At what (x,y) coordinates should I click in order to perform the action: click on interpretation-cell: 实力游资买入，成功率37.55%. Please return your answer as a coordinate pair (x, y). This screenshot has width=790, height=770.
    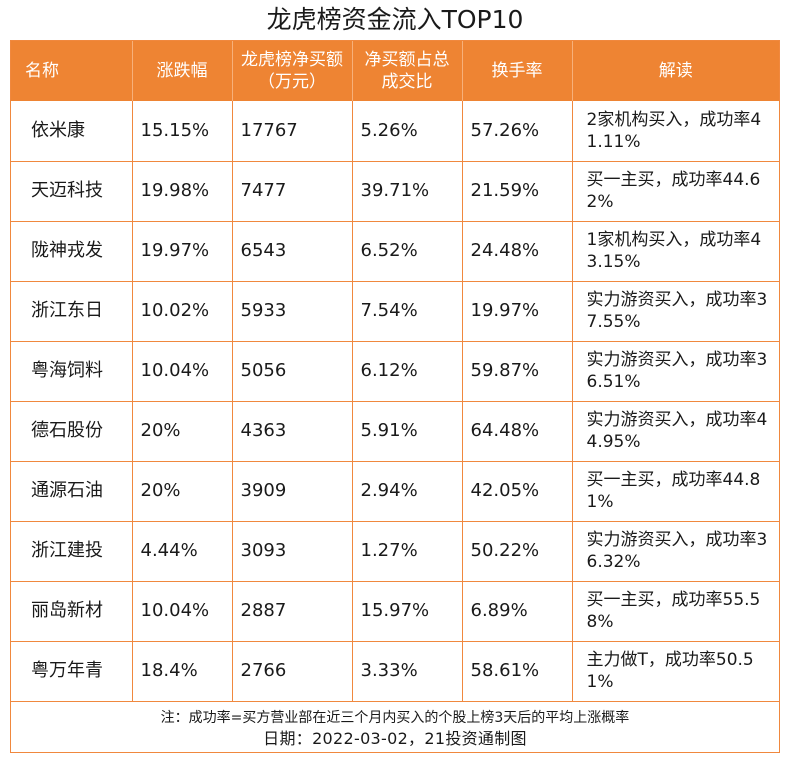
    Looking at the image, I should click on (675, 311).